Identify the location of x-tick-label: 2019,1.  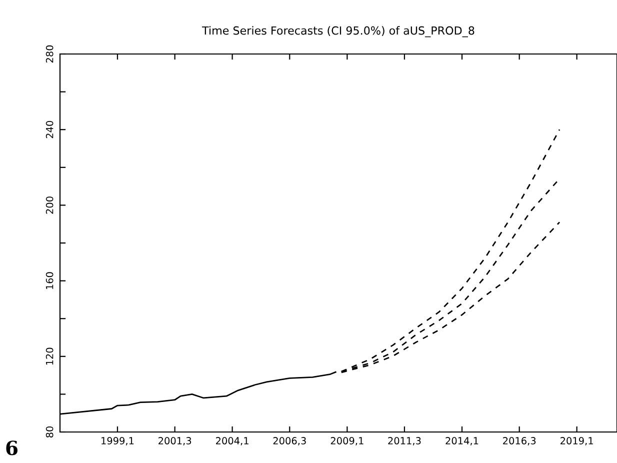
(576, 441).